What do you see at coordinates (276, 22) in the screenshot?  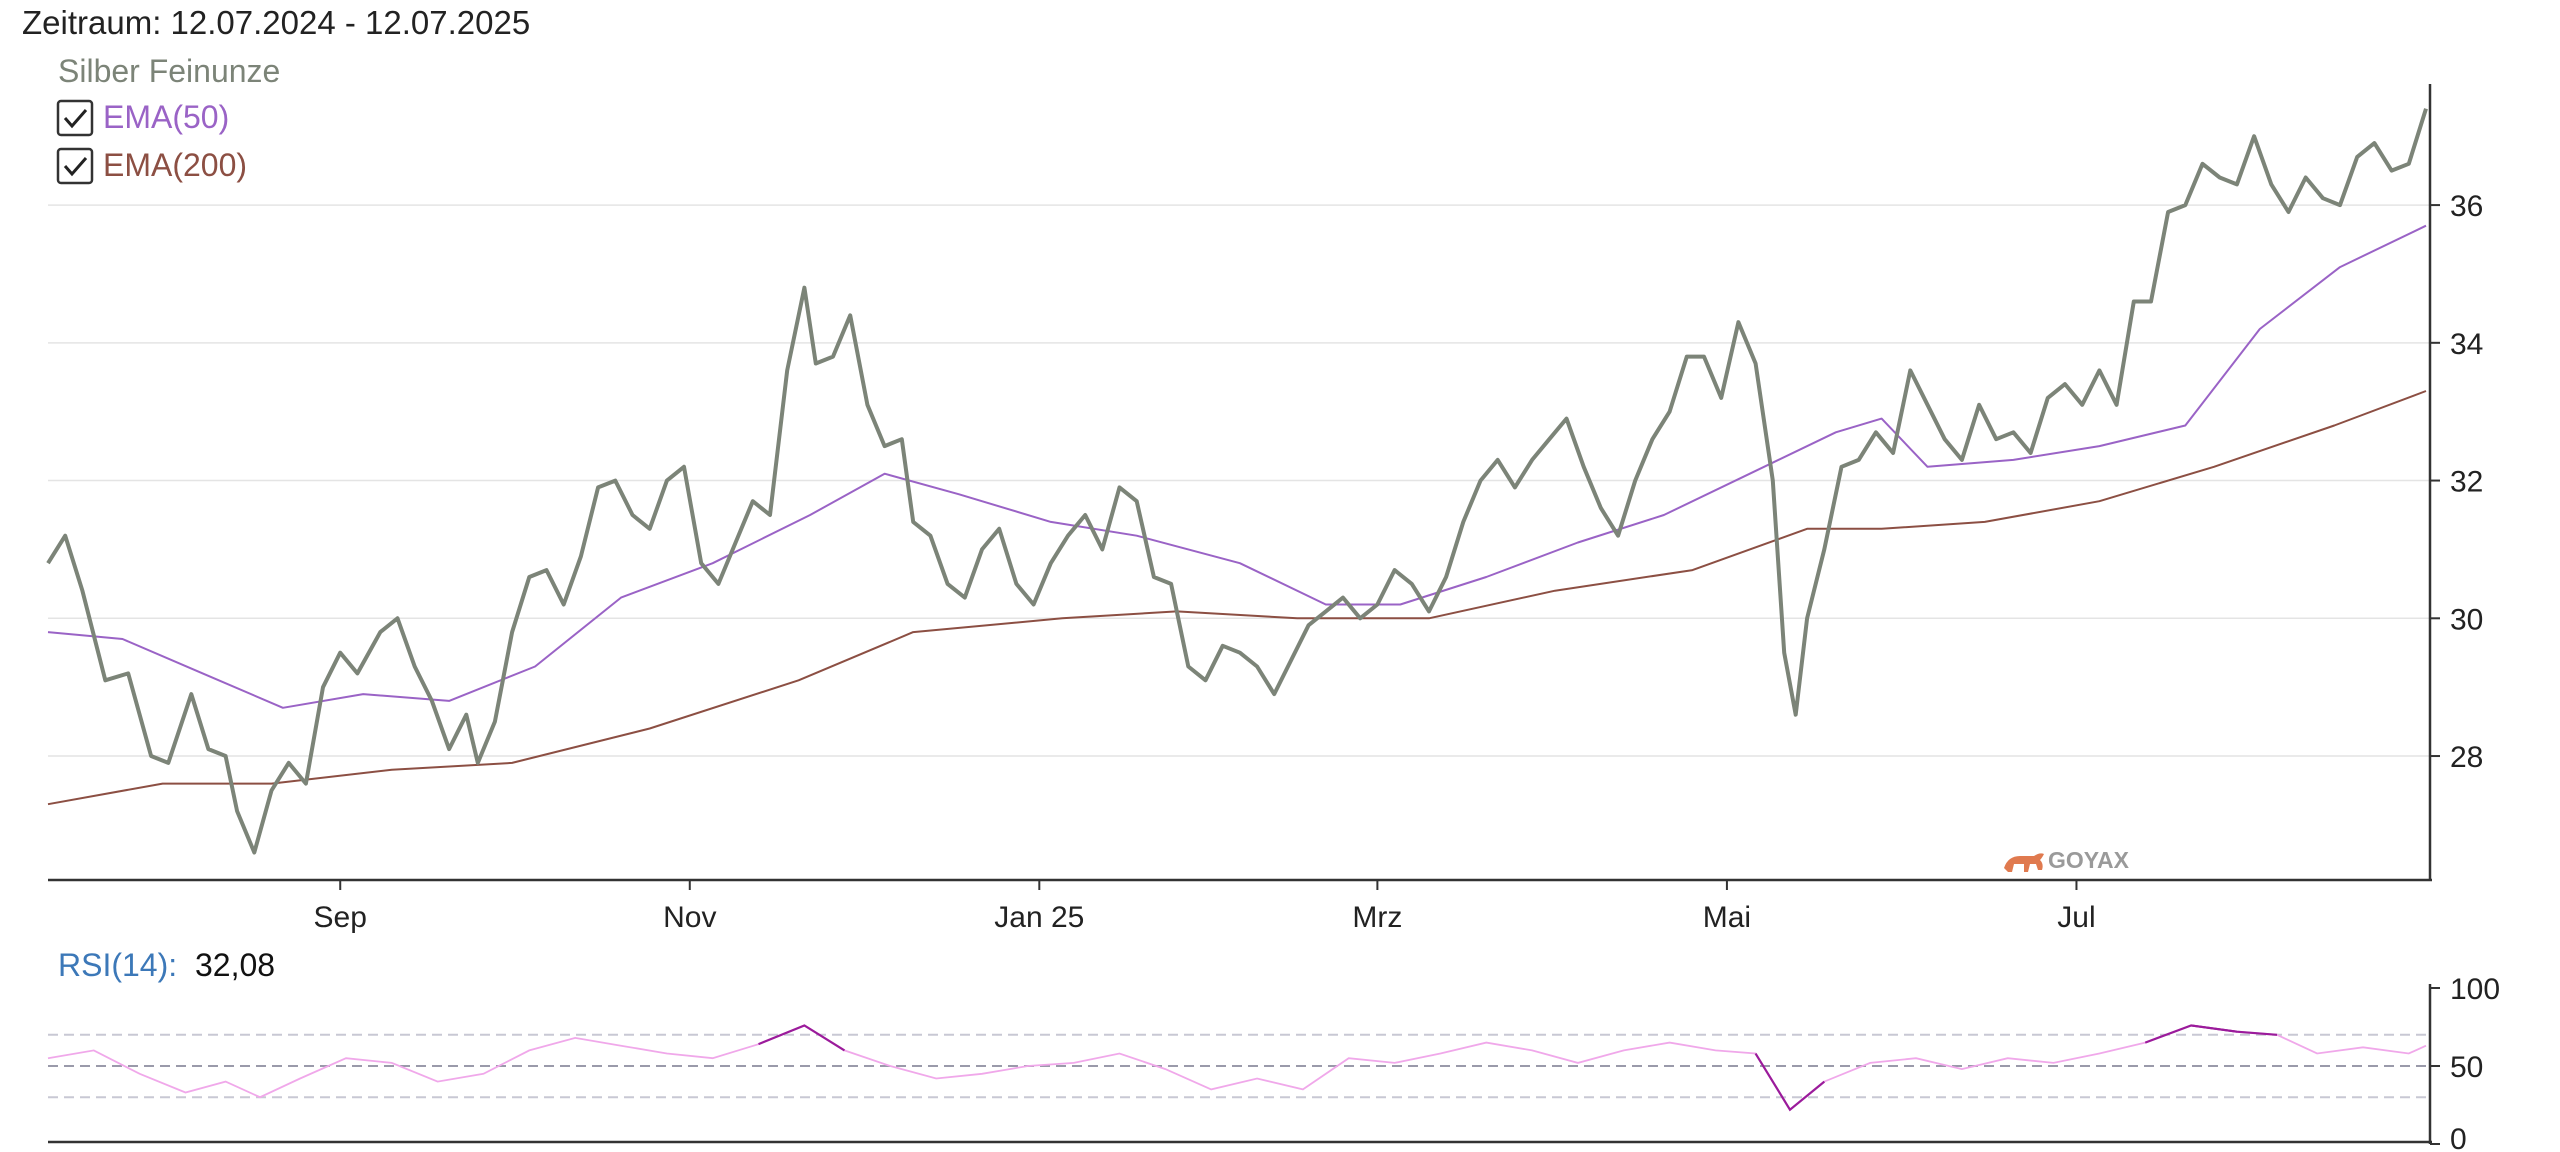 I see `date-range-label: Zeitraum: 12.07.2024 - 12.07.2025` at bounding box center [276, 22].